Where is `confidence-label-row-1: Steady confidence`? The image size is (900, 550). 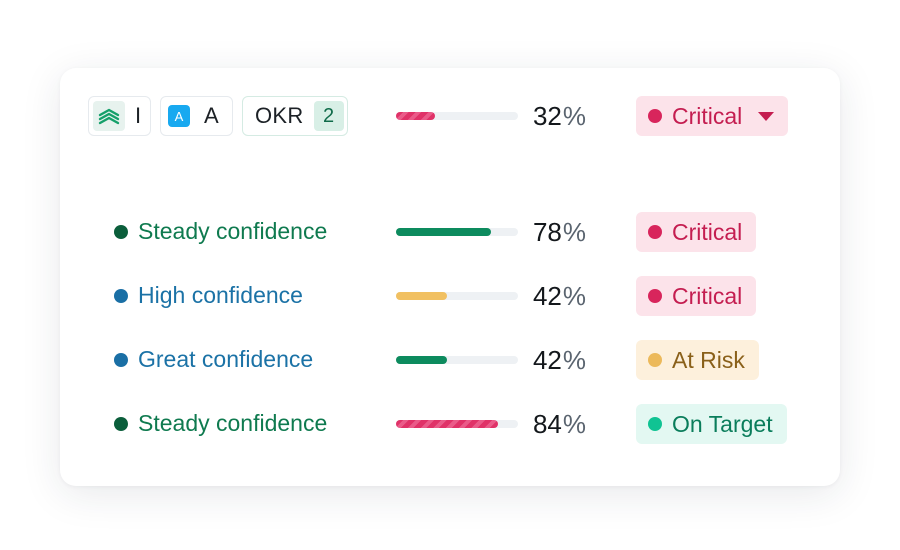
confidence-label-row-1: Steady confidence is located at coordinates (220, 231).